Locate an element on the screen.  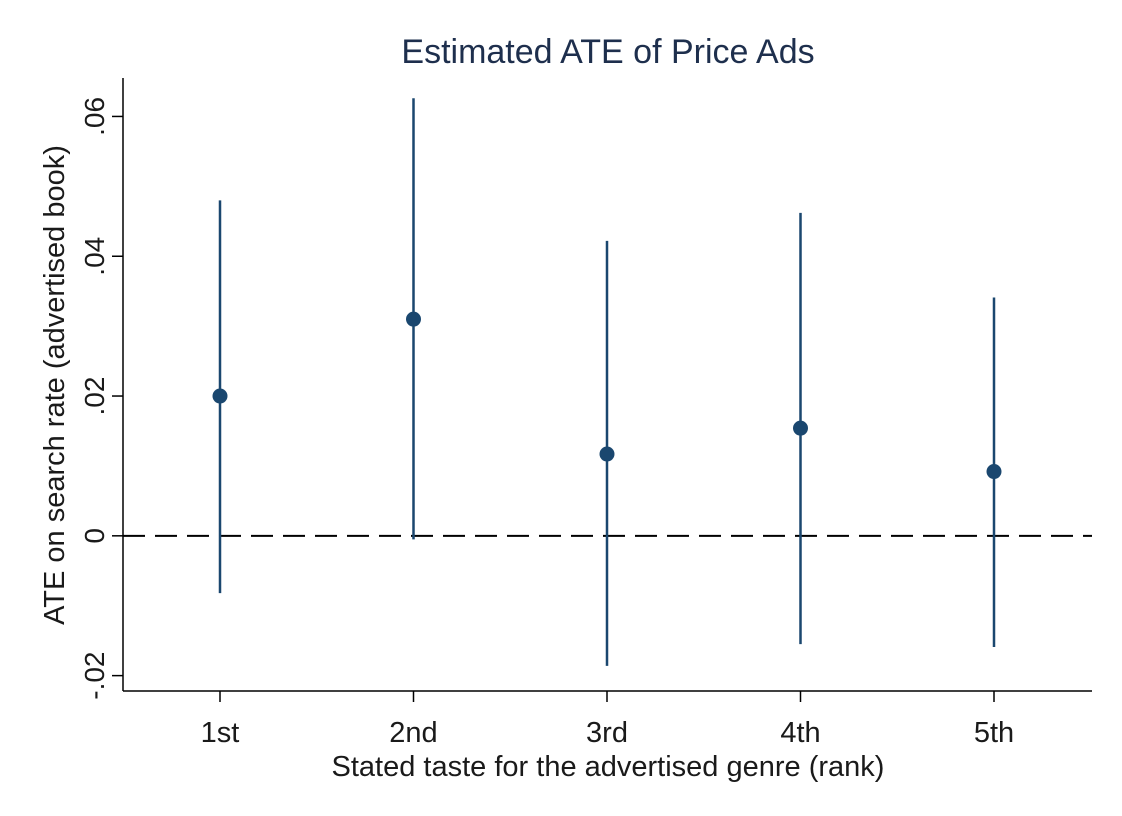
x-tick-label: 4th is located at coordinates (800, 733).